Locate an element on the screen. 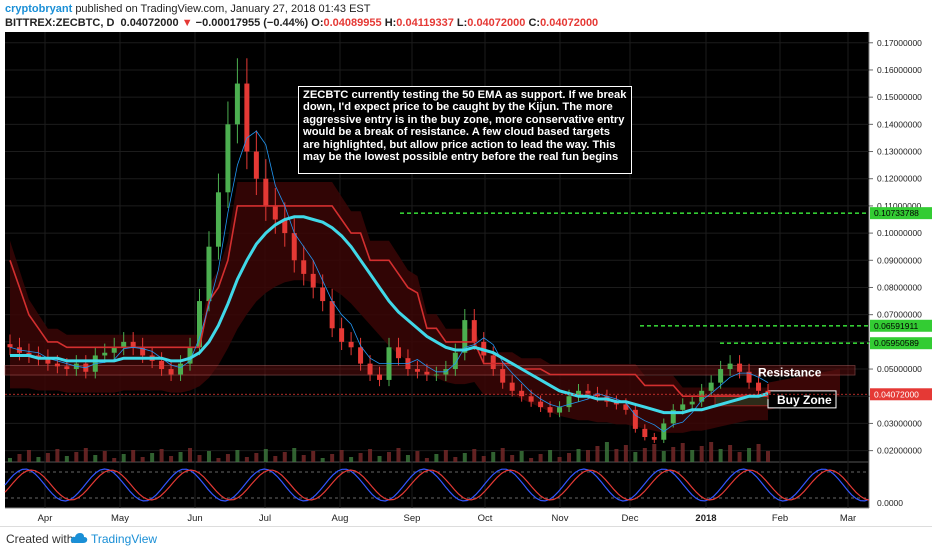 Image resolution: width=932 pixels, height=551 pixels. price-axis is located at coordinates (900, 270).